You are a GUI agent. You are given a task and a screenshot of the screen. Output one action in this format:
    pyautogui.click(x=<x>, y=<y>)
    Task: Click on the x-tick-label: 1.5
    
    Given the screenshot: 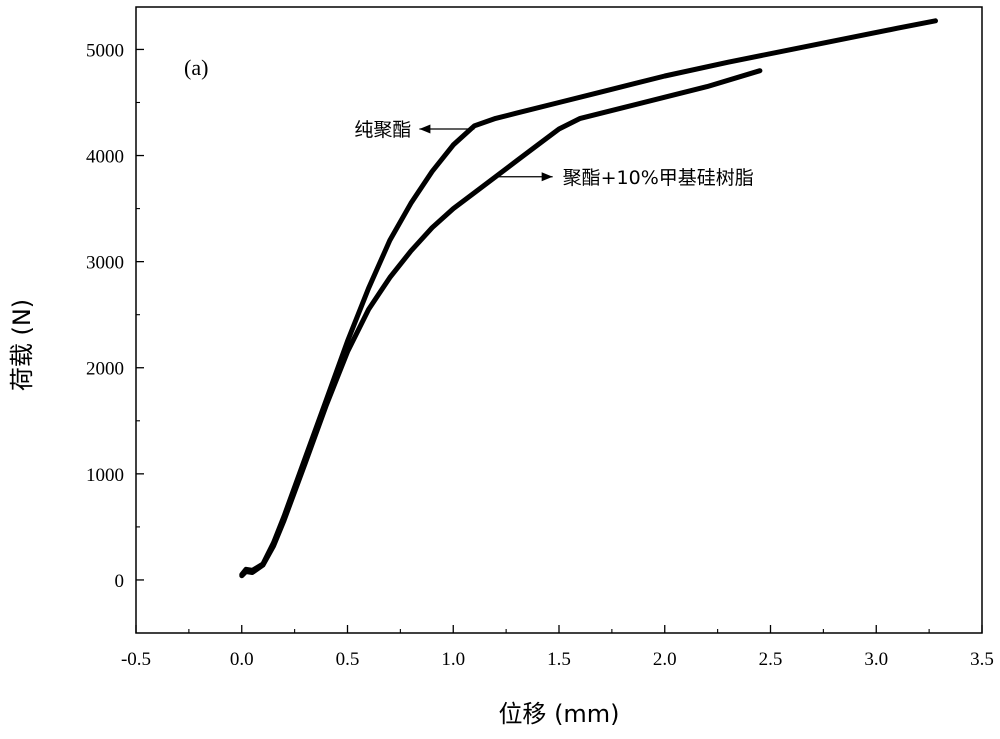 What is the action you would take?
    pyautogui.click(x=559, y=659)
    